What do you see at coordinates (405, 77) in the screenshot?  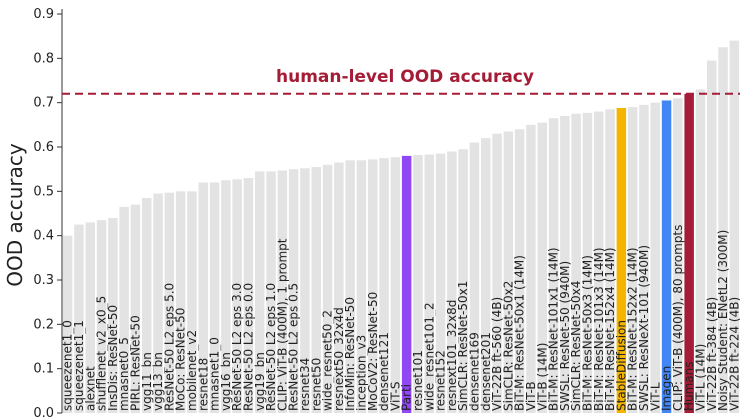 I see `reference-label: human-level OOD accuracy` at bounding box center [405, 77].